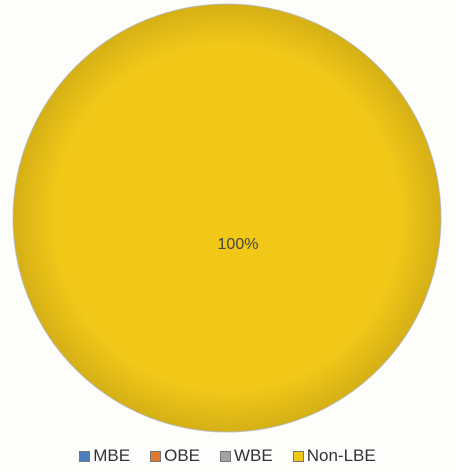 This screenshot has width=455, height=473. I want to click on legend-swatch-obe, so click(156, 456).